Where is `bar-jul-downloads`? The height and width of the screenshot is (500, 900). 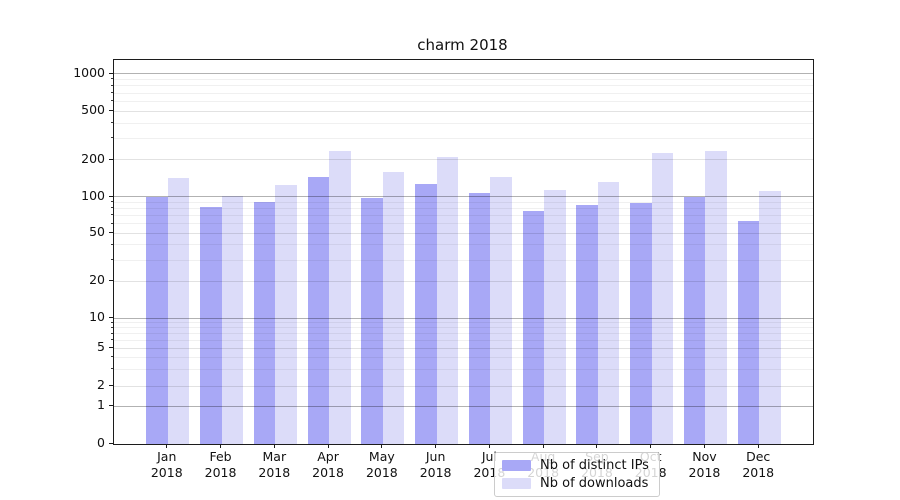 bar-jul-downloads is located at coordinates (501, 310).